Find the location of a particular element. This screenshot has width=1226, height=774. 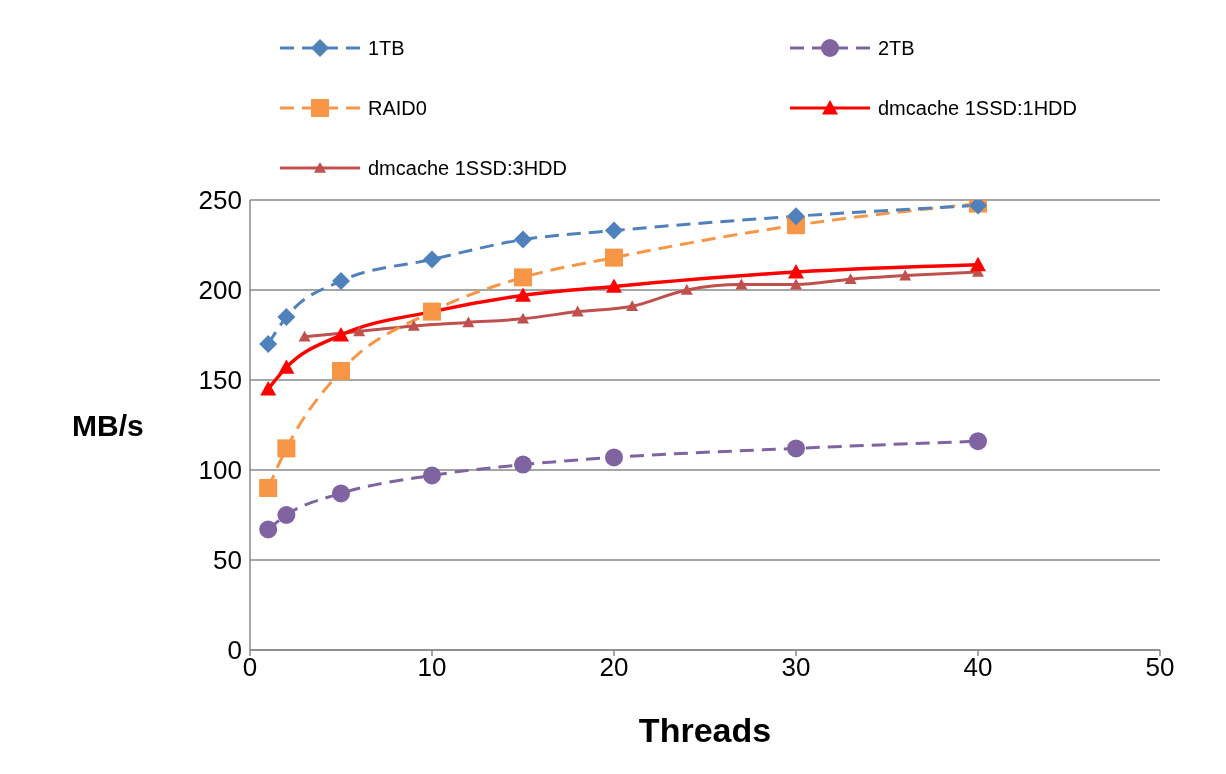

legend-label: 1TB is located at coordinates (386, 48).